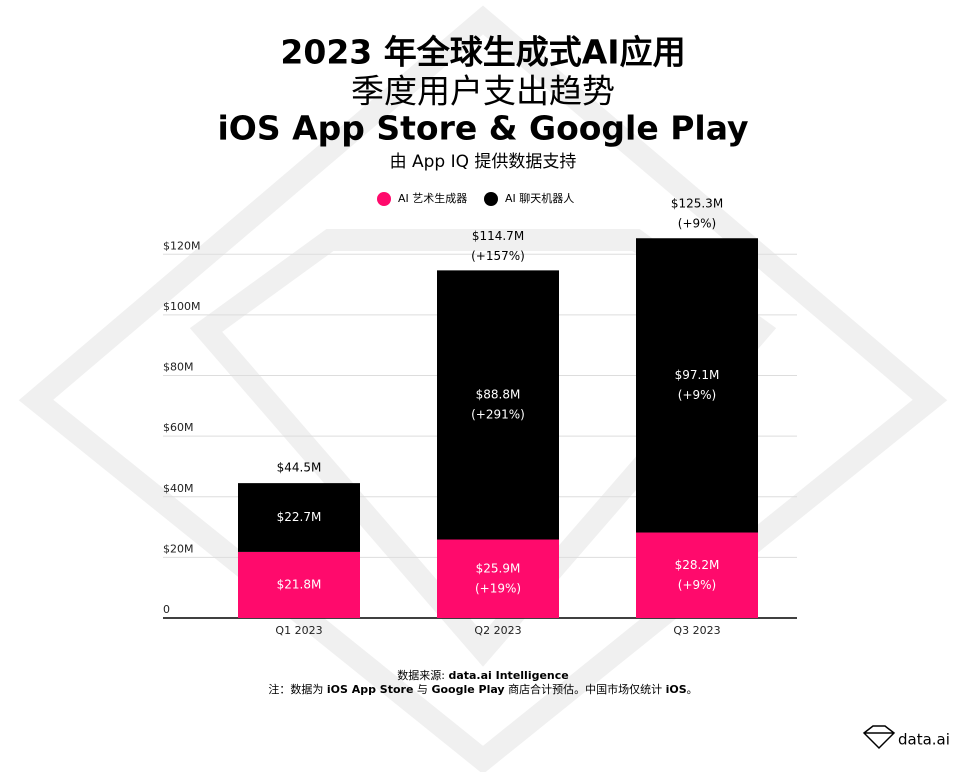 This screenshot has height=776, width=966. I want to click on note-part: Google Play, so click(467, 689).